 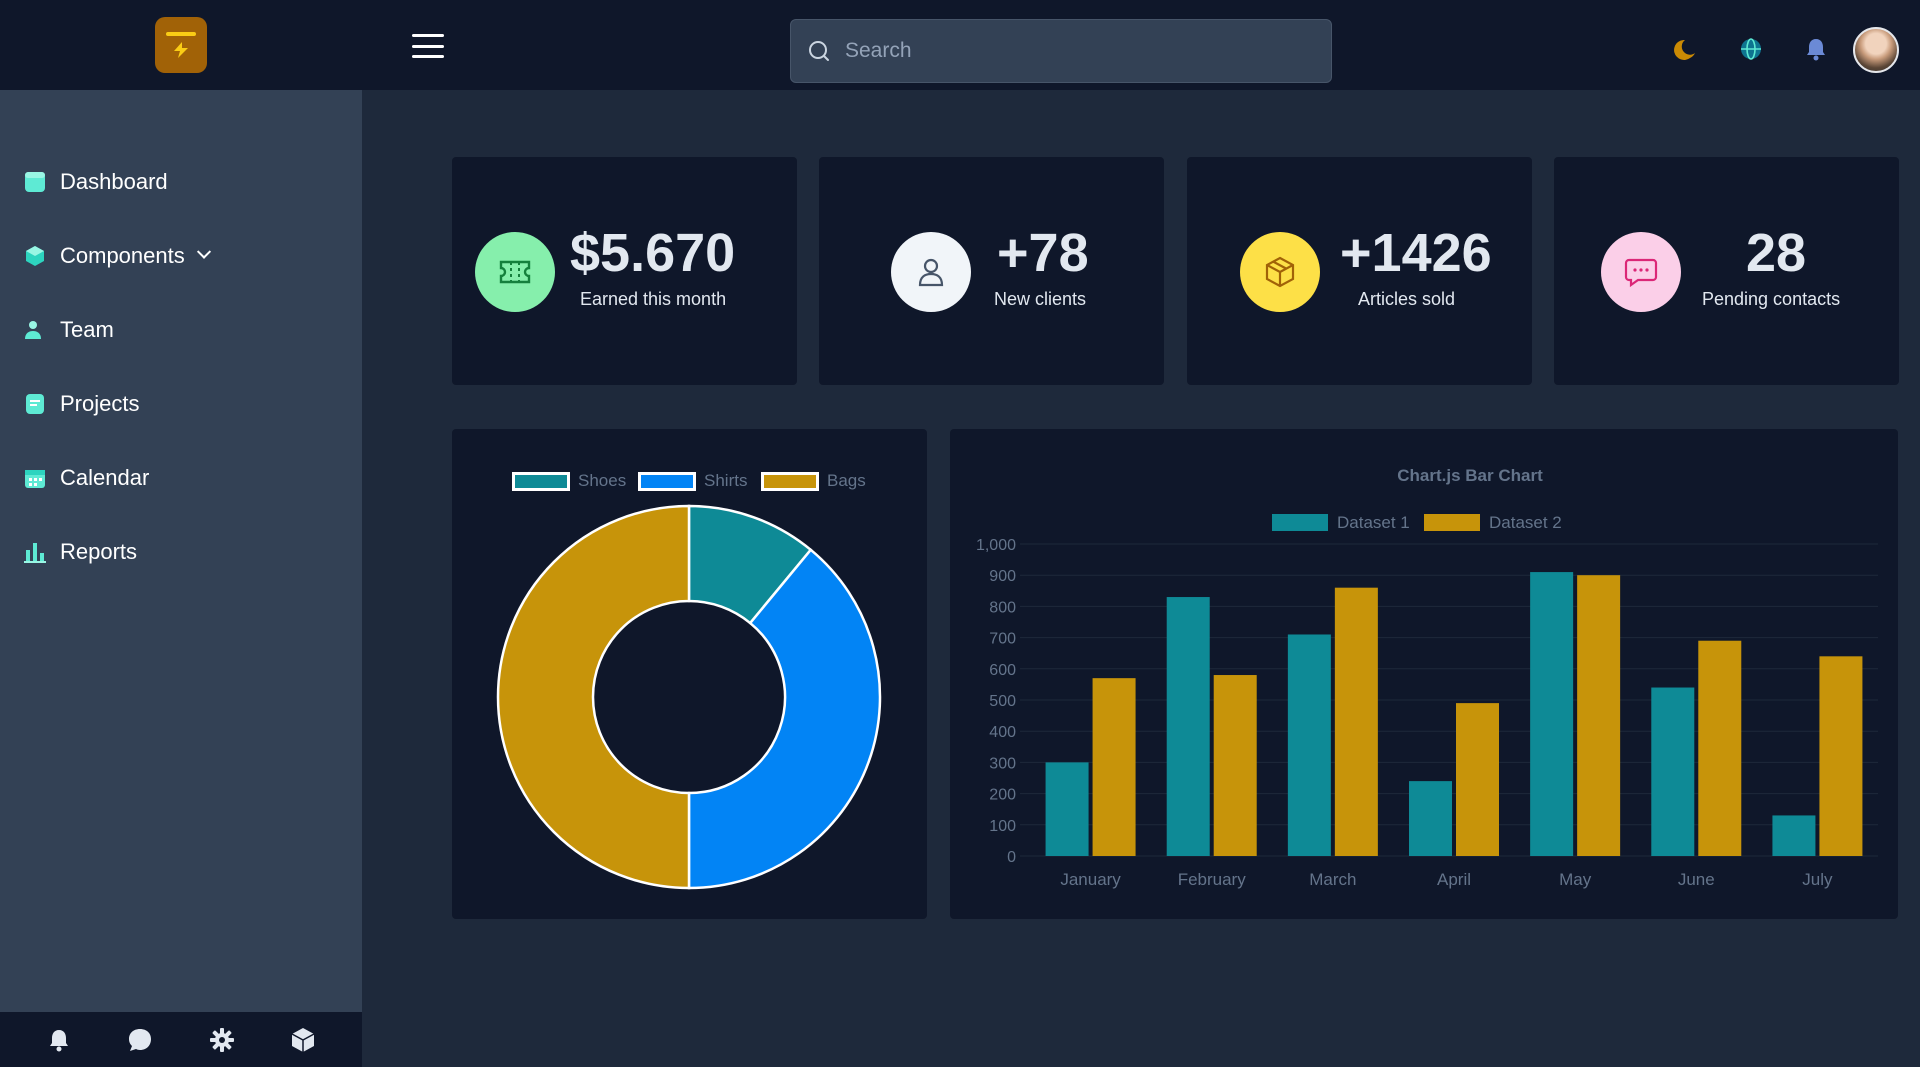 What do you see at coordinates (1416, 253) in the screenshot?
I see `stat-value: +1426` at bounding box center [1416, 253].